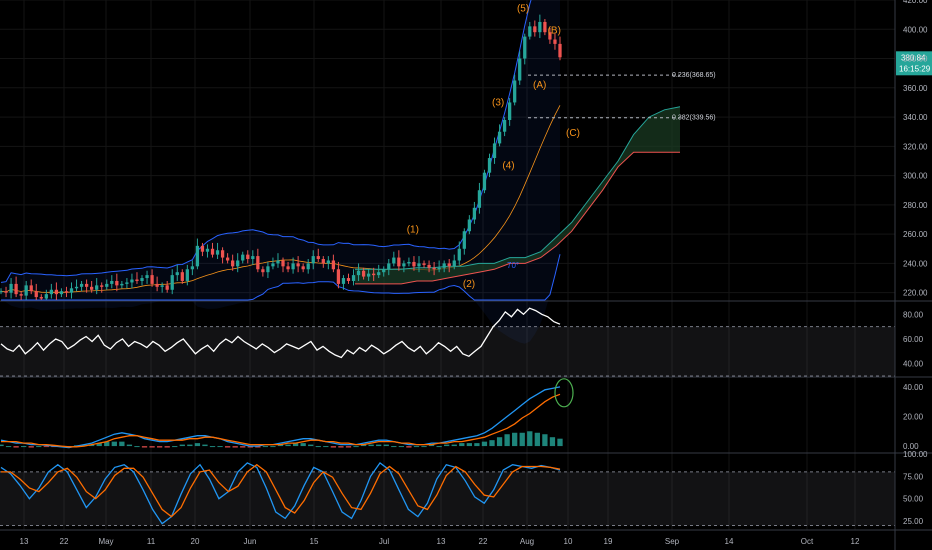 The image size is (932, 550). I want to click on price-tag-countdown: 16:15:29, so click(915, 68).